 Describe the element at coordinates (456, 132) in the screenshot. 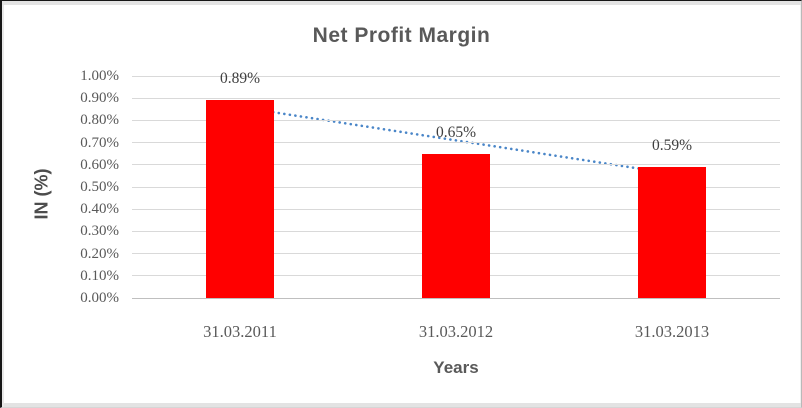

I see `bar-data-label: 0.65%` at that location.